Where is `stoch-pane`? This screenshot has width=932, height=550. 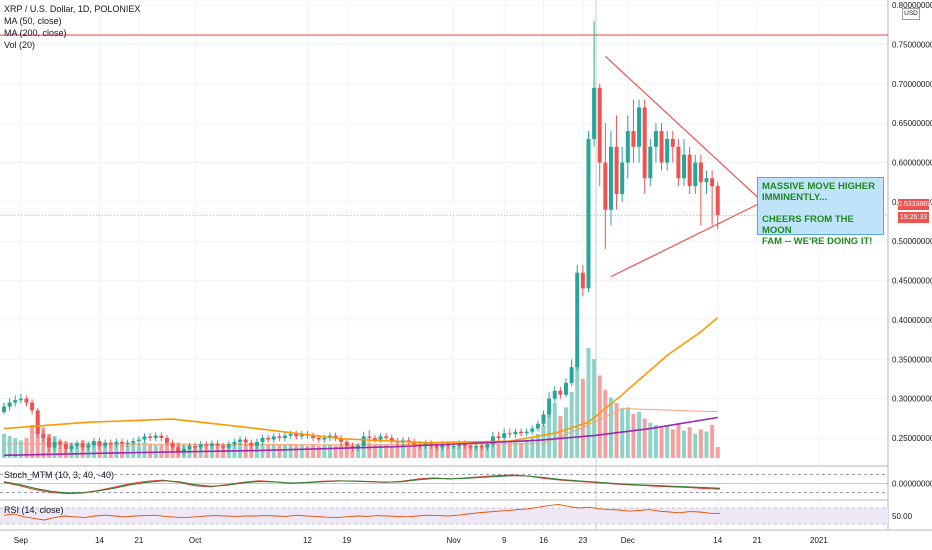 stoch-pane is located at coordinates (444, 484).